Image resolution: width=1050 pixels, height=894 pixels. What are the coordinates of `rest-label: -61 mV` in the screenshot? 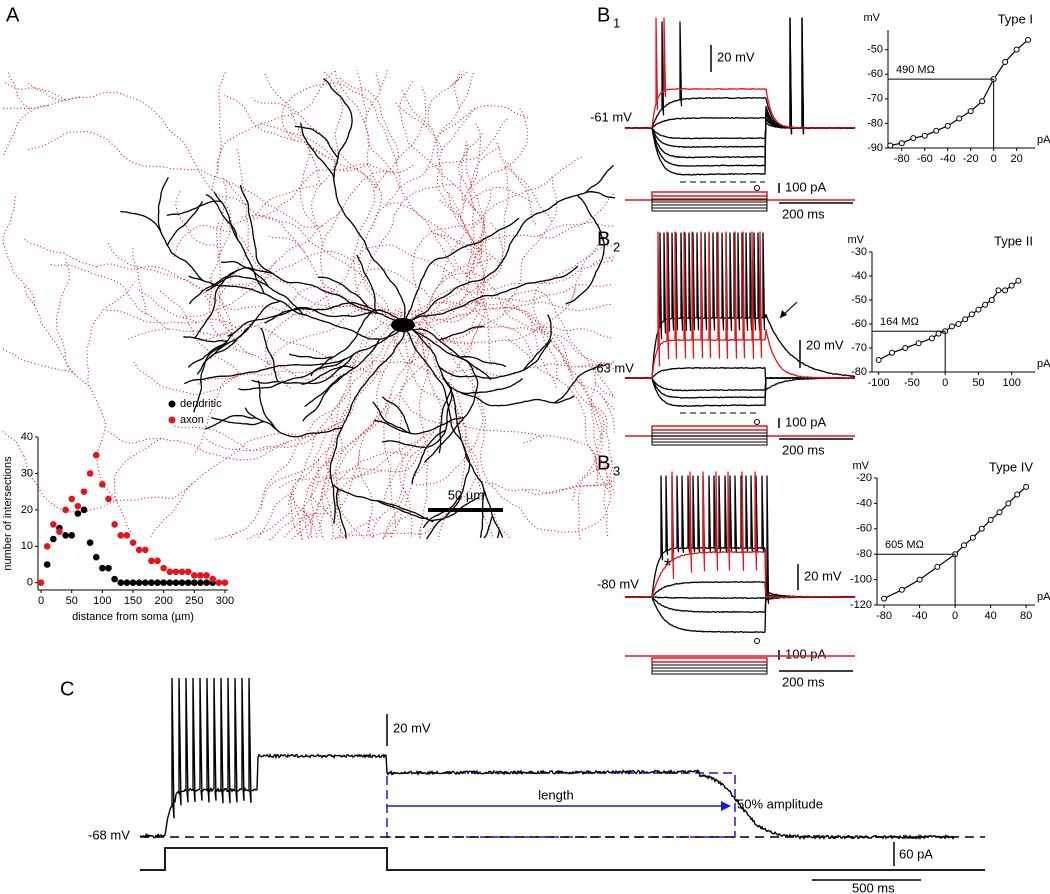 It's located at (611, 116).